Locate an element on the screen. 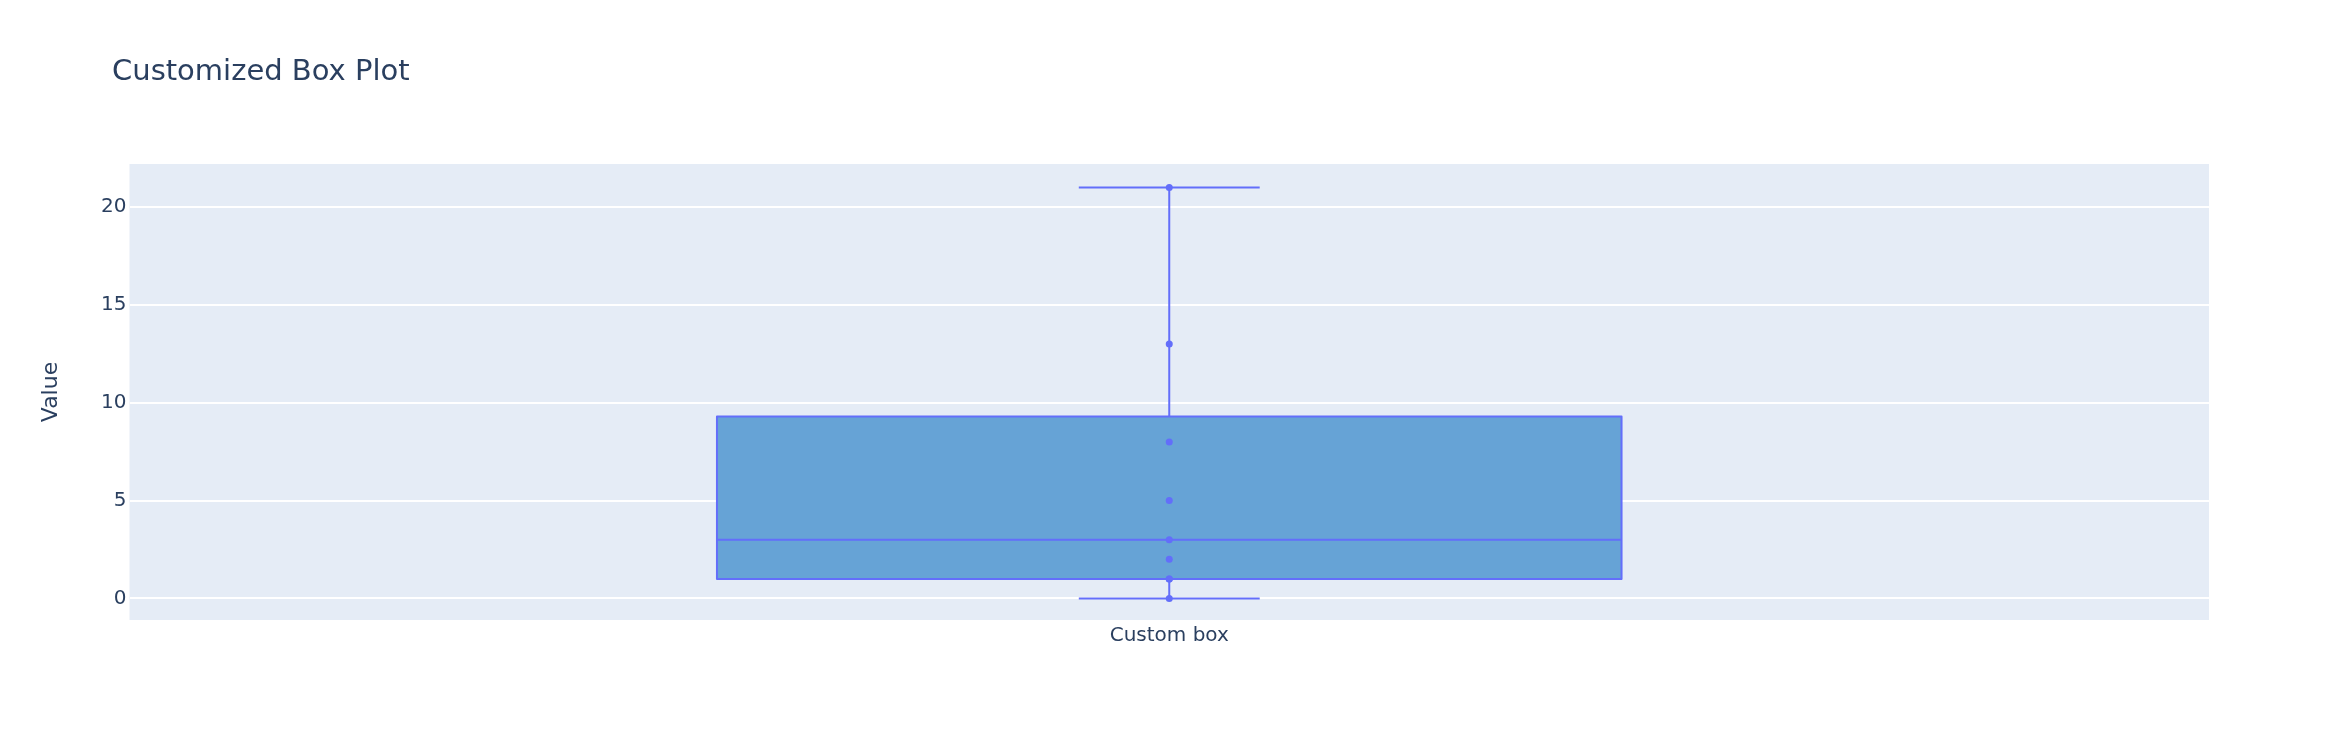 This screenshot has width=2340, height=754. y-tick-label: 20 is located at coordinates (114, 205).